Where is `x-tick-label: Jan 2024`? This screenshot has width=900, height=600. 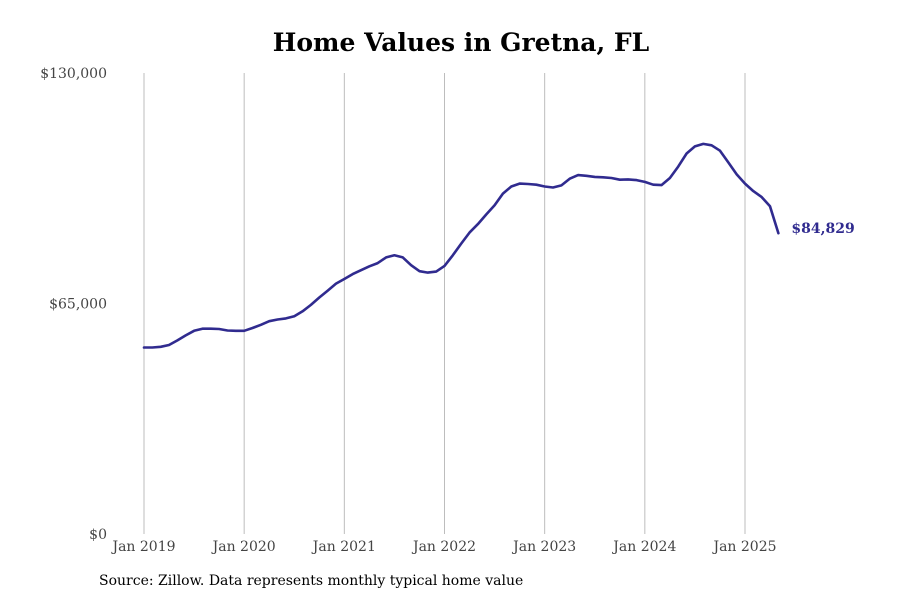
x-tick-label: Jan 2024 is located at coordinates (643, 547).